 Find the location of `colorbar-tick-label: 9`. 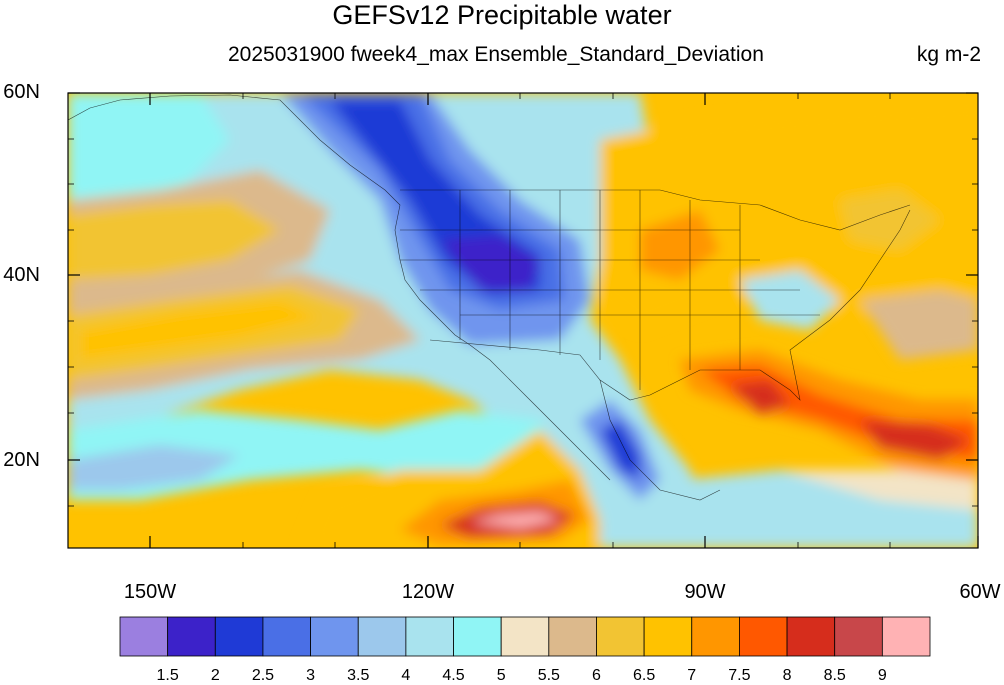

colorbar-tick-label: 9 is located at coordinates (882, 675).